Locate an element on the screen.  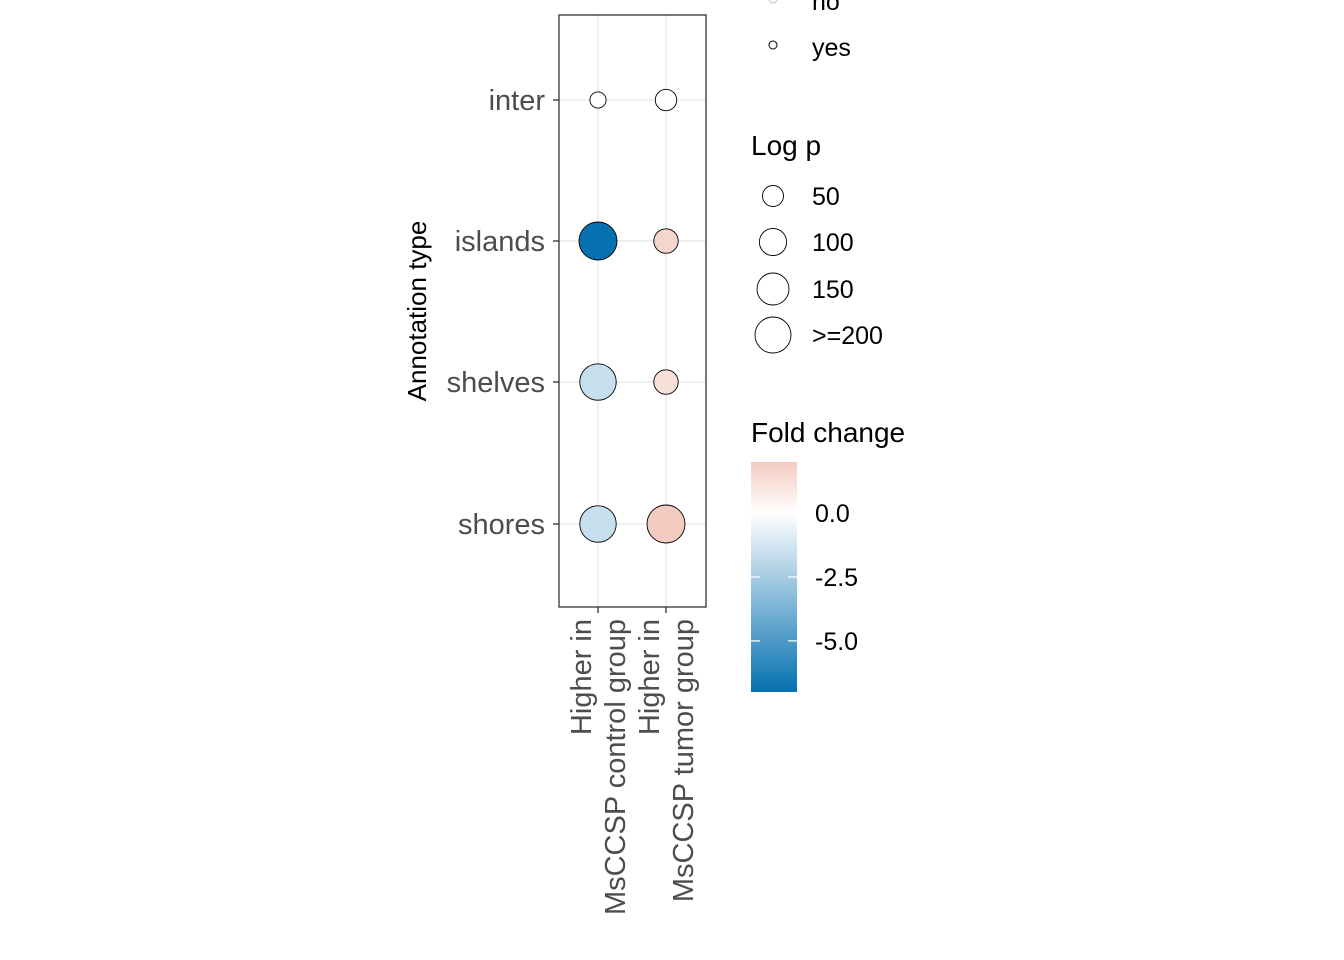
size-legend-title: Log p is located at coordinates (786, 145).